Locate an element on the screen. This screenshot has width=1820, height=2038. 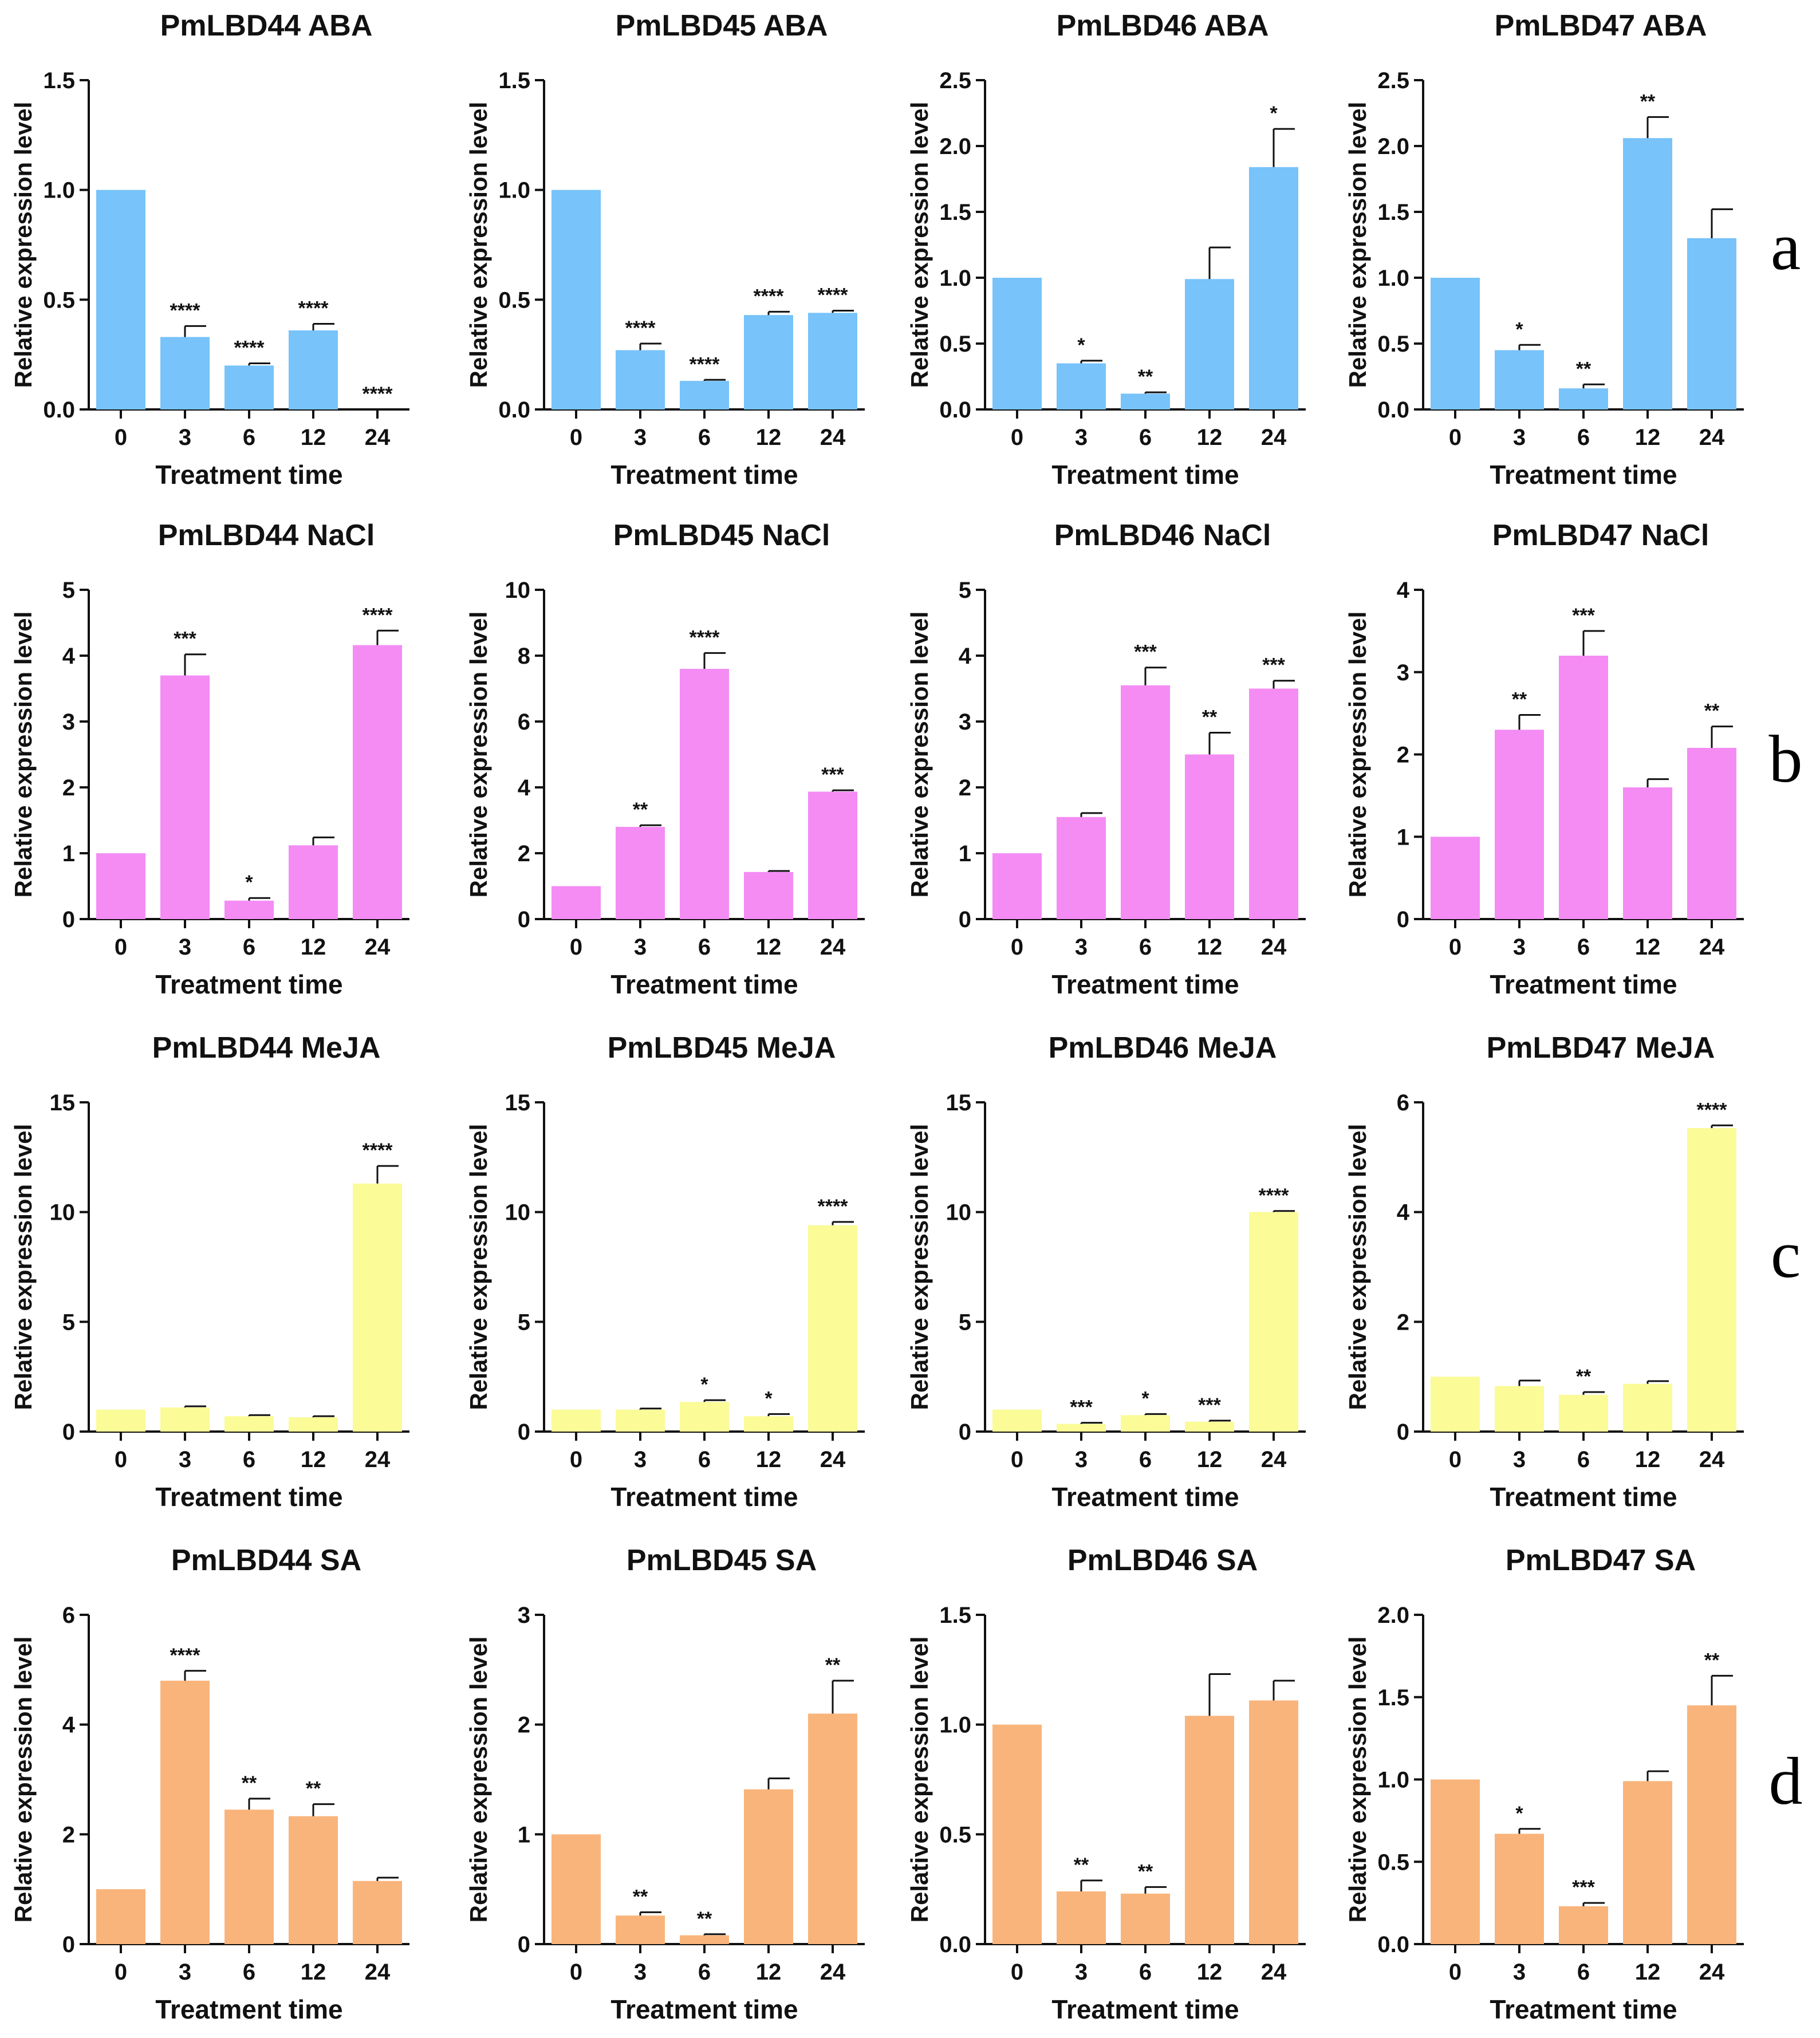
panel-title: PmLBD46 NaCl is located at coordinates (1162, 535).